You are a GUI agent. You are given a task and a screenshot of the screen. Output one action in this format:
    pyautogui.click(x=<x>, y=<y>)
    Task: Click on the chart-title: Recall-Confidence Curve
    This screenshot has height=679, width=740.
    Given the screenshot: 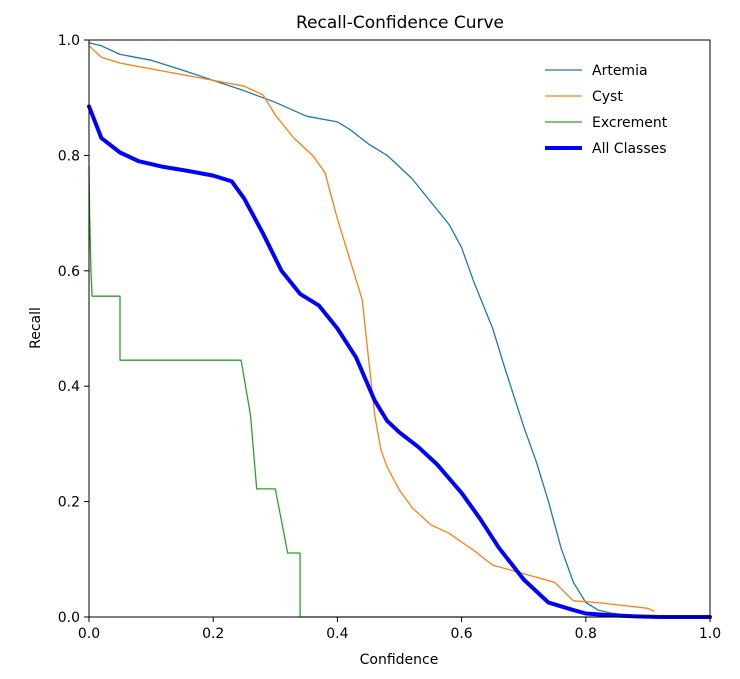 What is the action you would take?
    pyautogui.click(x=400, y=23)
    